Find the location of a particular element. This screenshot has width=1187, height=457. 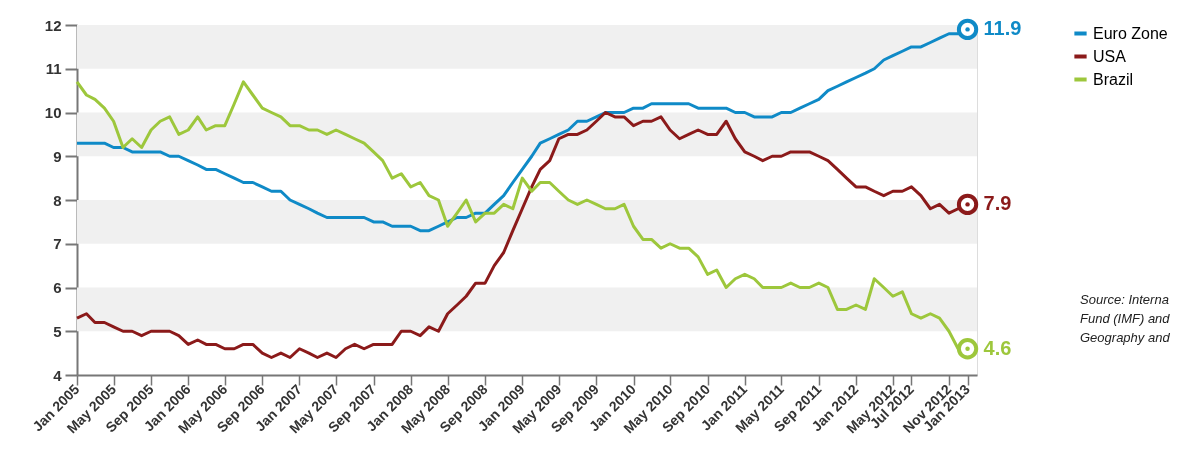

source-note: Source: Interna is located at coordinates (1124, 299).